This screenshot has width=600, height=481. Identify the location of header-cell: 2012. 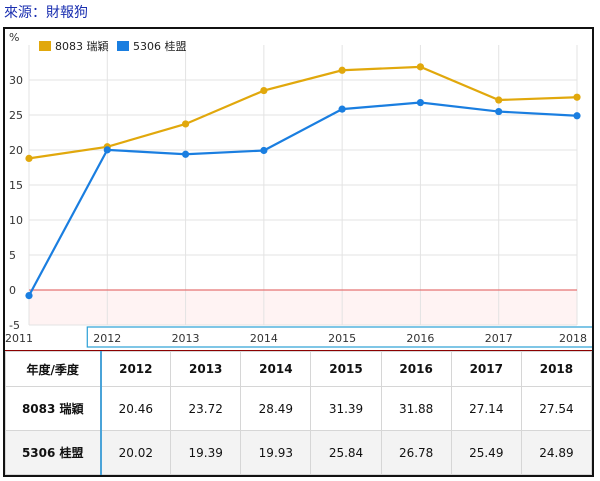
(135, 369).